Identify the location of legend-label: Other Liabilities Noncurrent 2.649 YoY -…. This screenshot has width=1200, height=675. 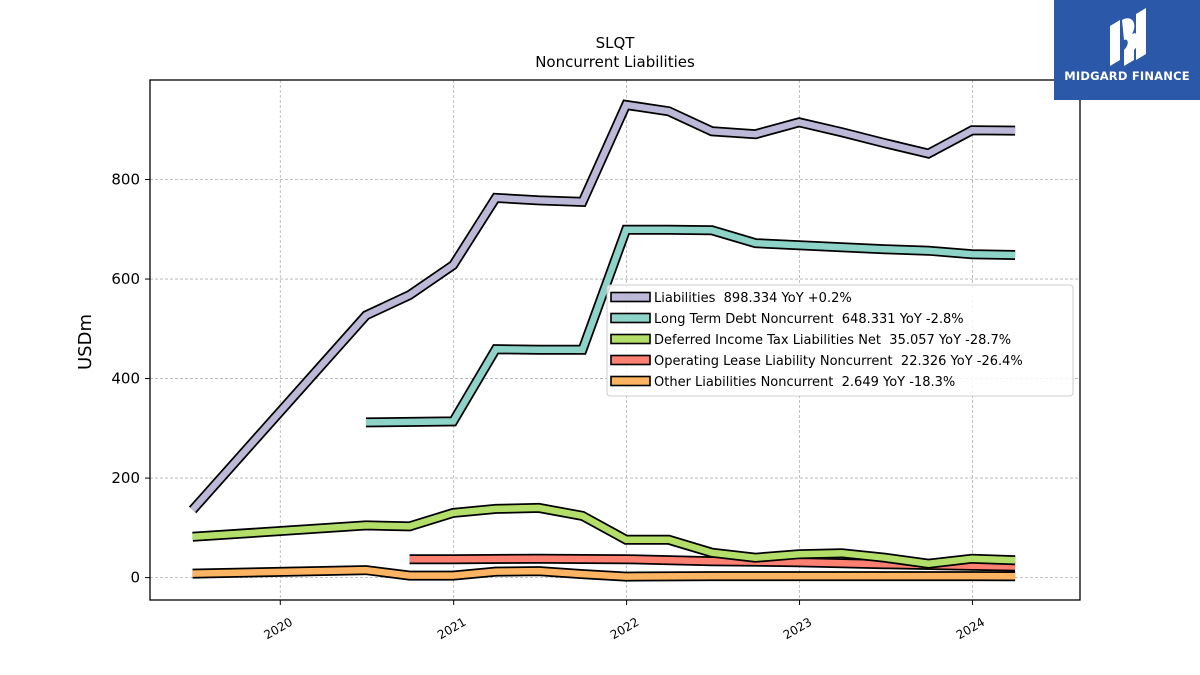
(804, 382).